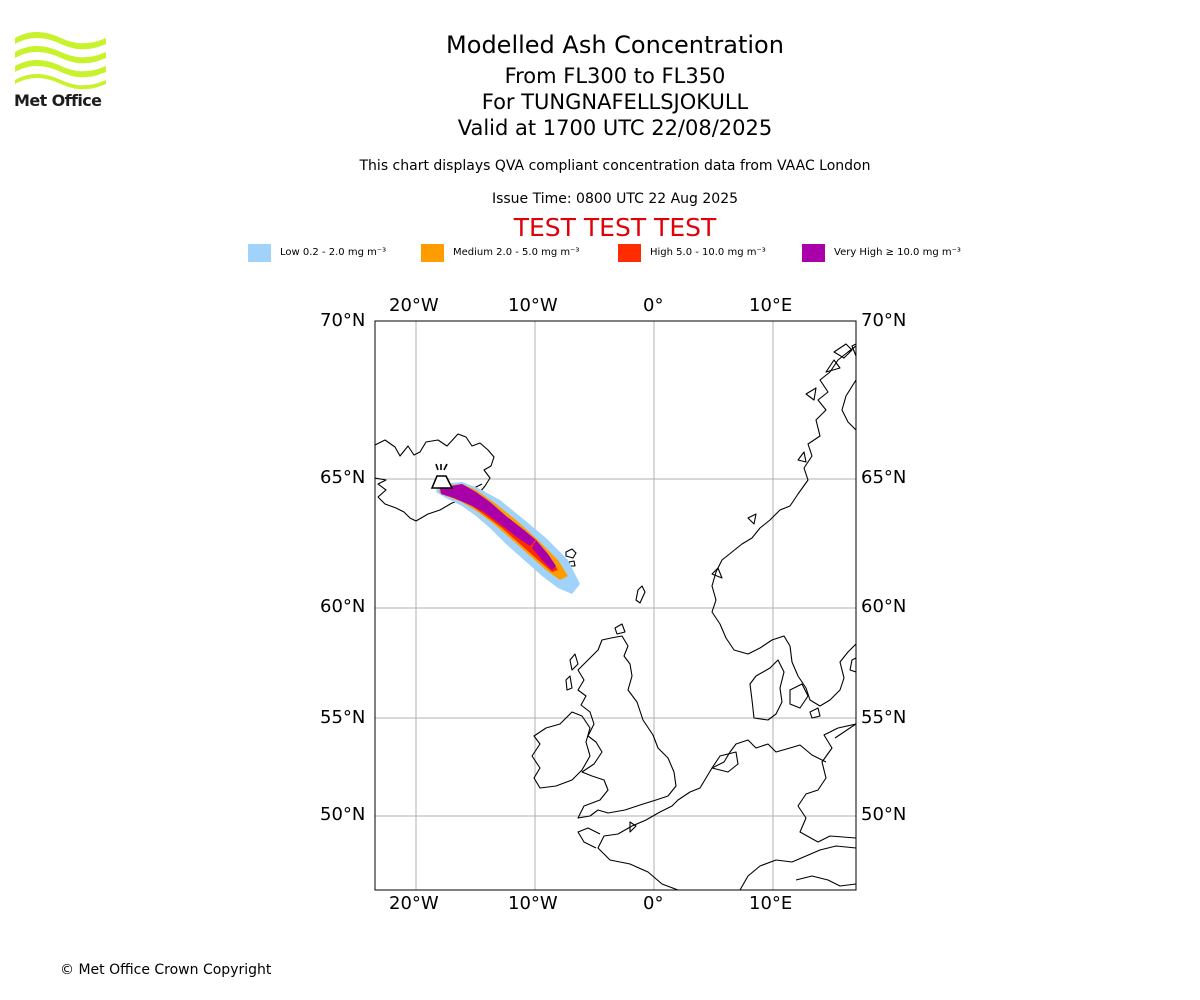  What do you see at coordinates (615, 45) in the screenshot?
I see `chart-title: Modelled Ash Concentration` at bounding box center [615, 45].